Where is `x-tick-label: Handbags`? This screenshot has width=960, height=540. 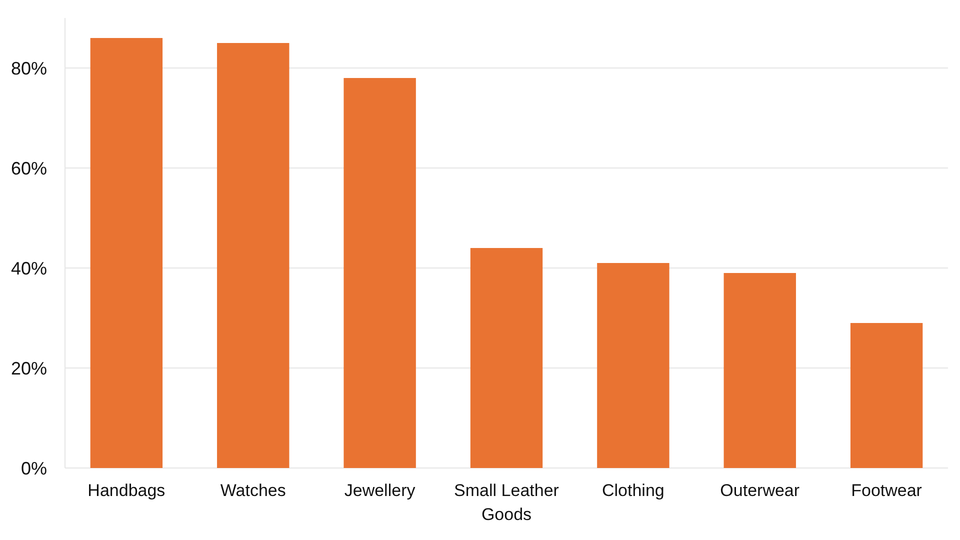
x-tick-label: Handbags is located at coordinates (127, 490).